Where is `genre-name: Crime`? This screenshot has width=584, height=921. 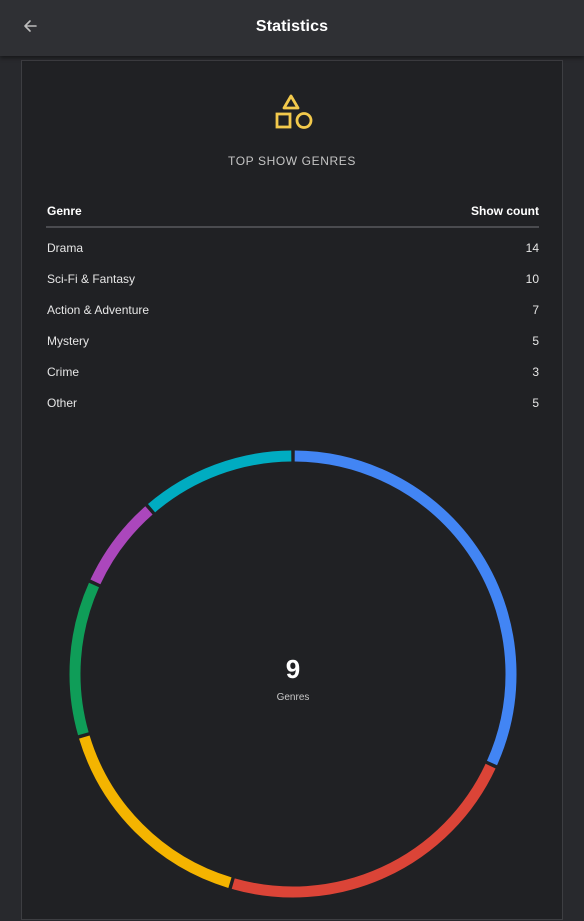 genre-name: Crime is located at coordinates (63, 372).